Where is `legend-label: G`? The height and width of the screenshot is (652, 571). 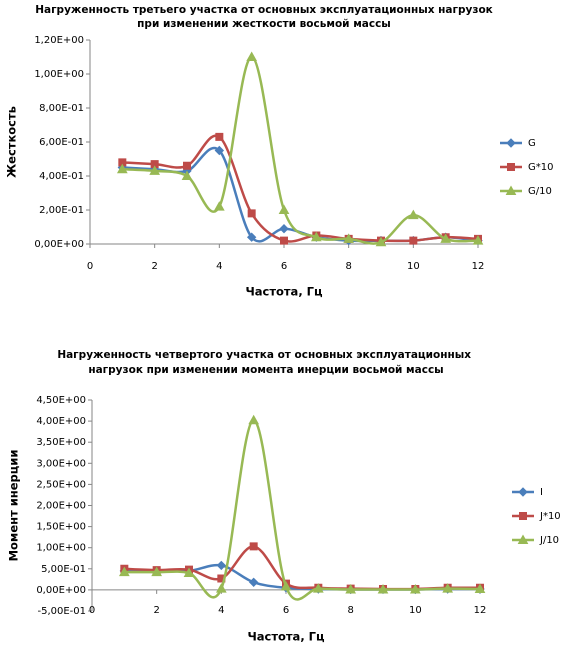
legend-label: G is located at coordinates (532, 143).